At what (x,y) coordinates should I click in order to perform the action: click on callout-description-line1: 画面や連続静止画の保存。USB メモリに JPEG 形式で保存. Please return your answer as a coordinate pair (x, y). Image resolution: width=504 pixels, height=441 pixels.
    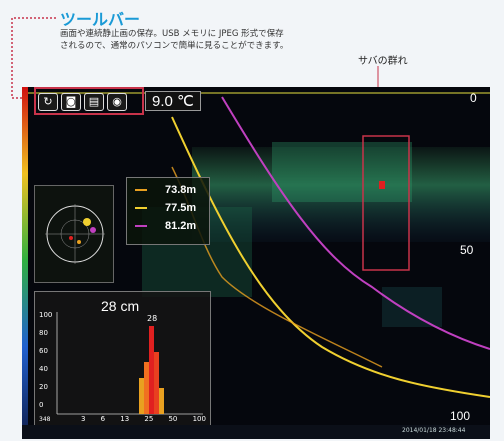
    Looking at the image, I should click on (172, 34).